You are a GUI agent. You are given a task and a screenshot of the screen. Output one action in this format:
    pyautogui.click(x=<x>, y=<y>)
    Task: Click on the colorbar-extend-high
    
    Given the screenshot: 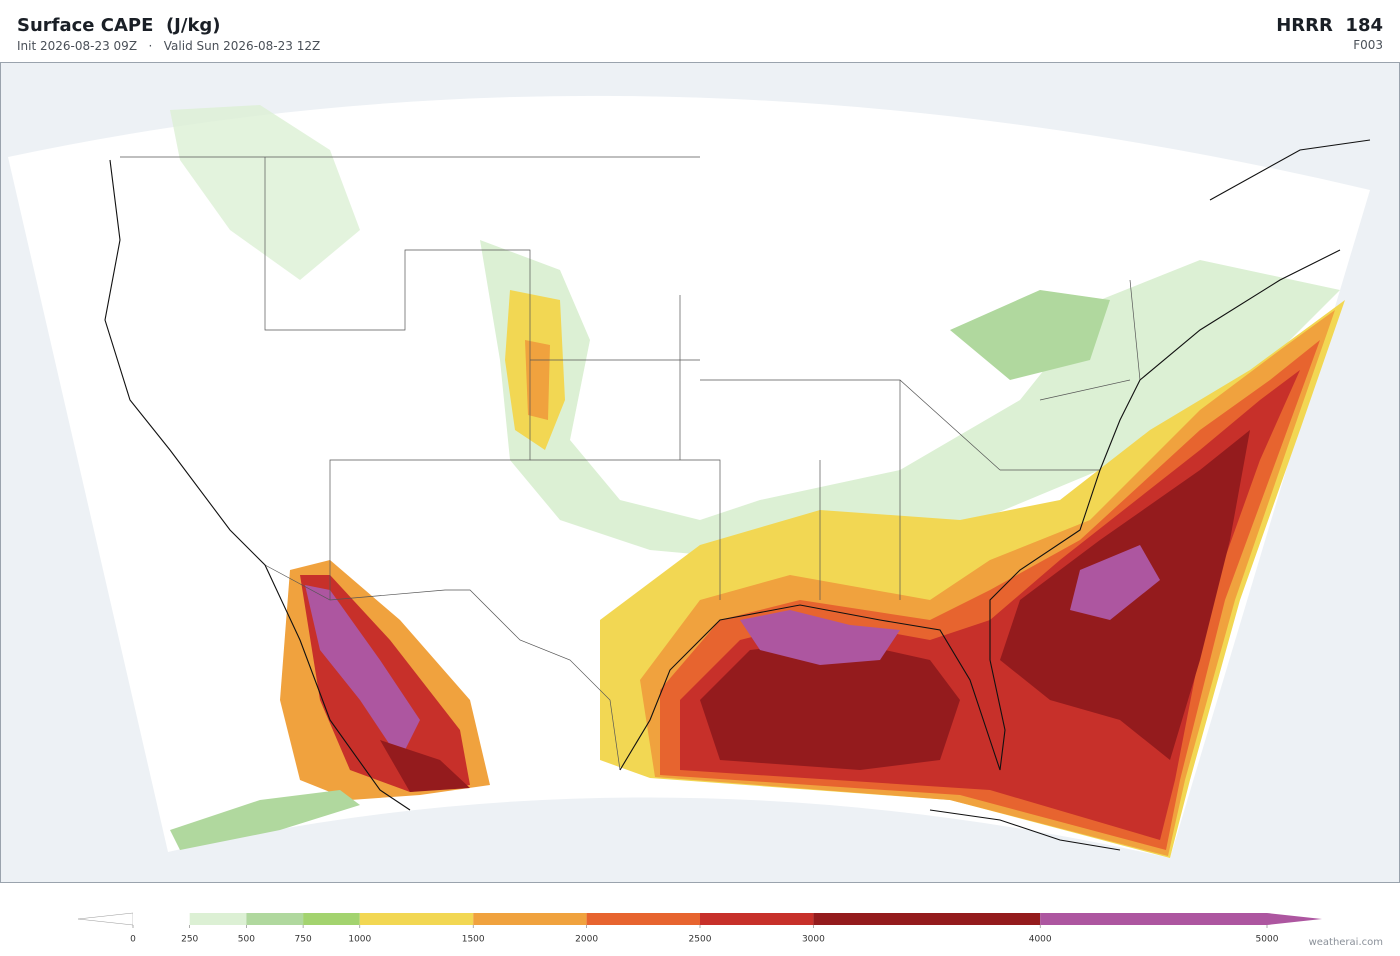 What is the action you would take?
    pyautogui.click(x=1294, y=919)
    